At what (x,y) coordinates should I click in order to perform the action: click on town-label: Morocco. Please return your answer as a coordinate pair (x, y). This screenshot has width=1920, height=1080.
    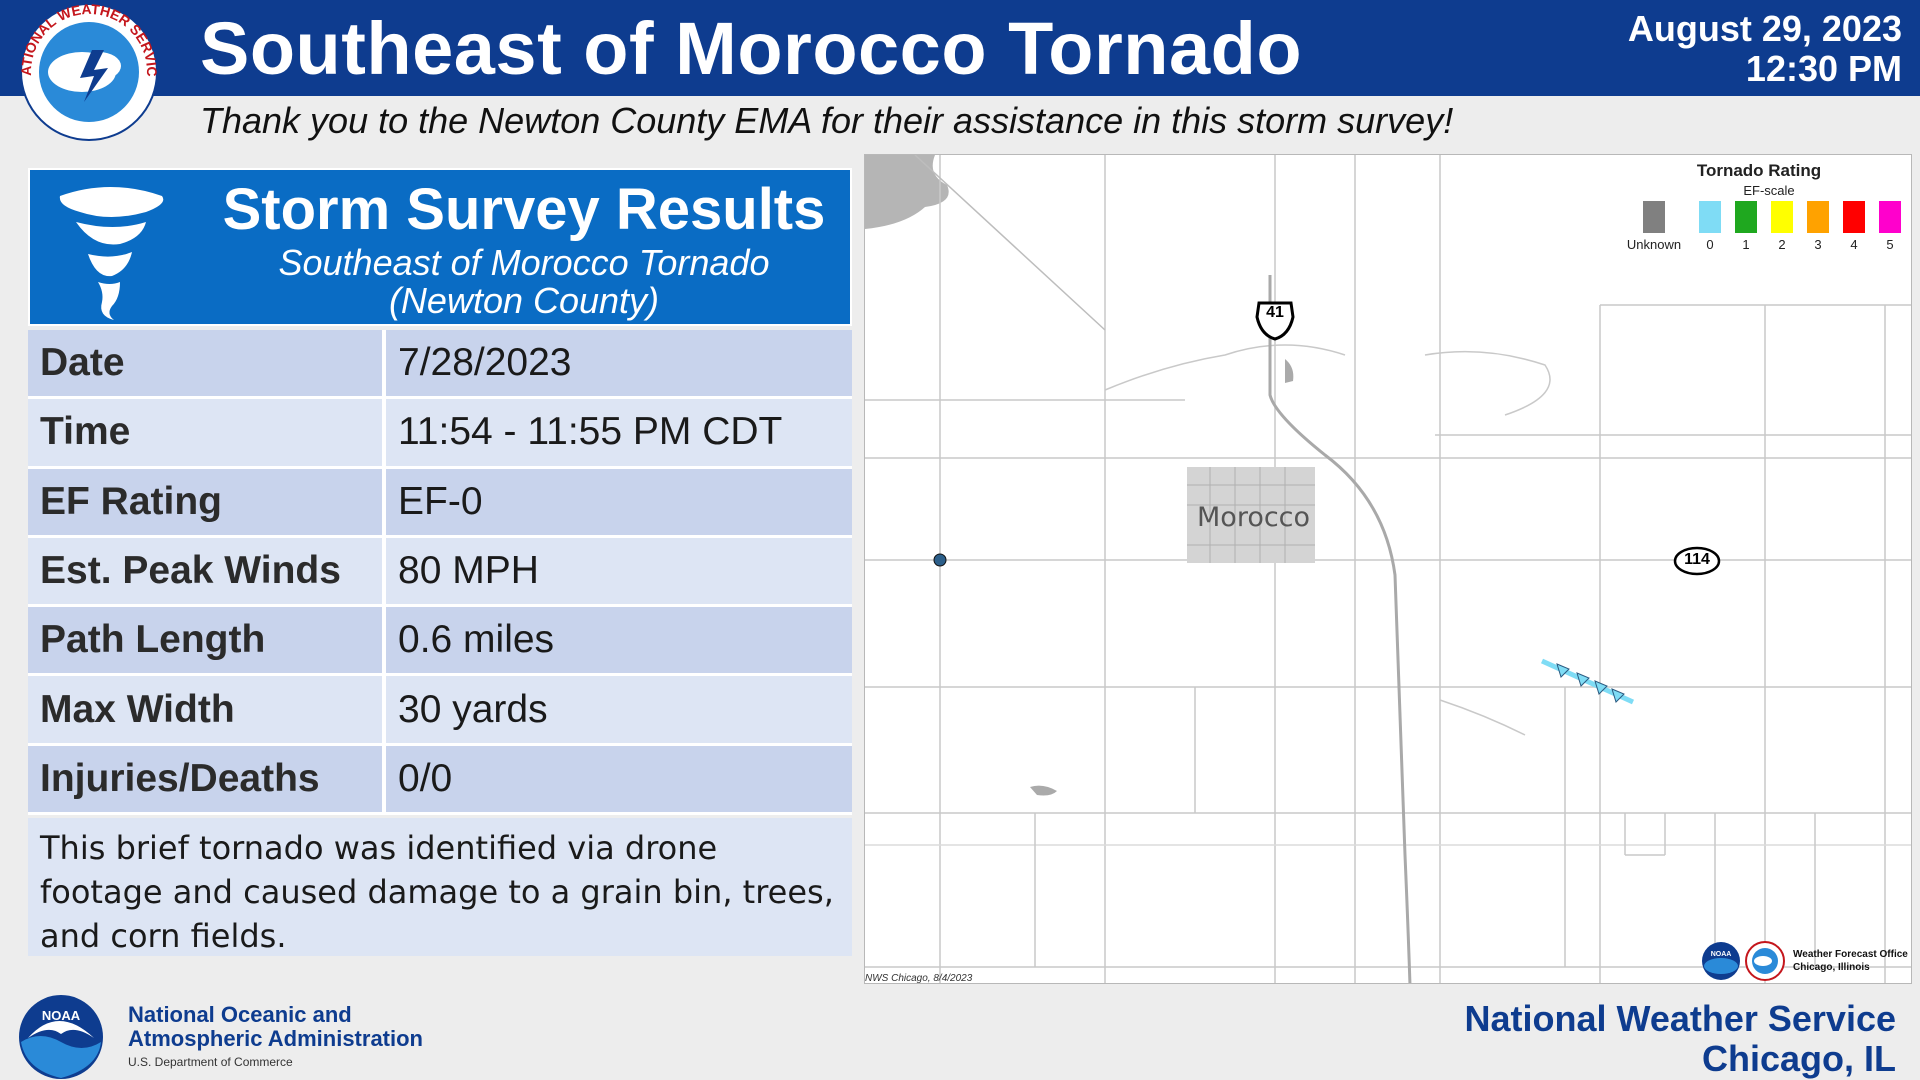
    Looking at the image, I should click on (1254, 517).